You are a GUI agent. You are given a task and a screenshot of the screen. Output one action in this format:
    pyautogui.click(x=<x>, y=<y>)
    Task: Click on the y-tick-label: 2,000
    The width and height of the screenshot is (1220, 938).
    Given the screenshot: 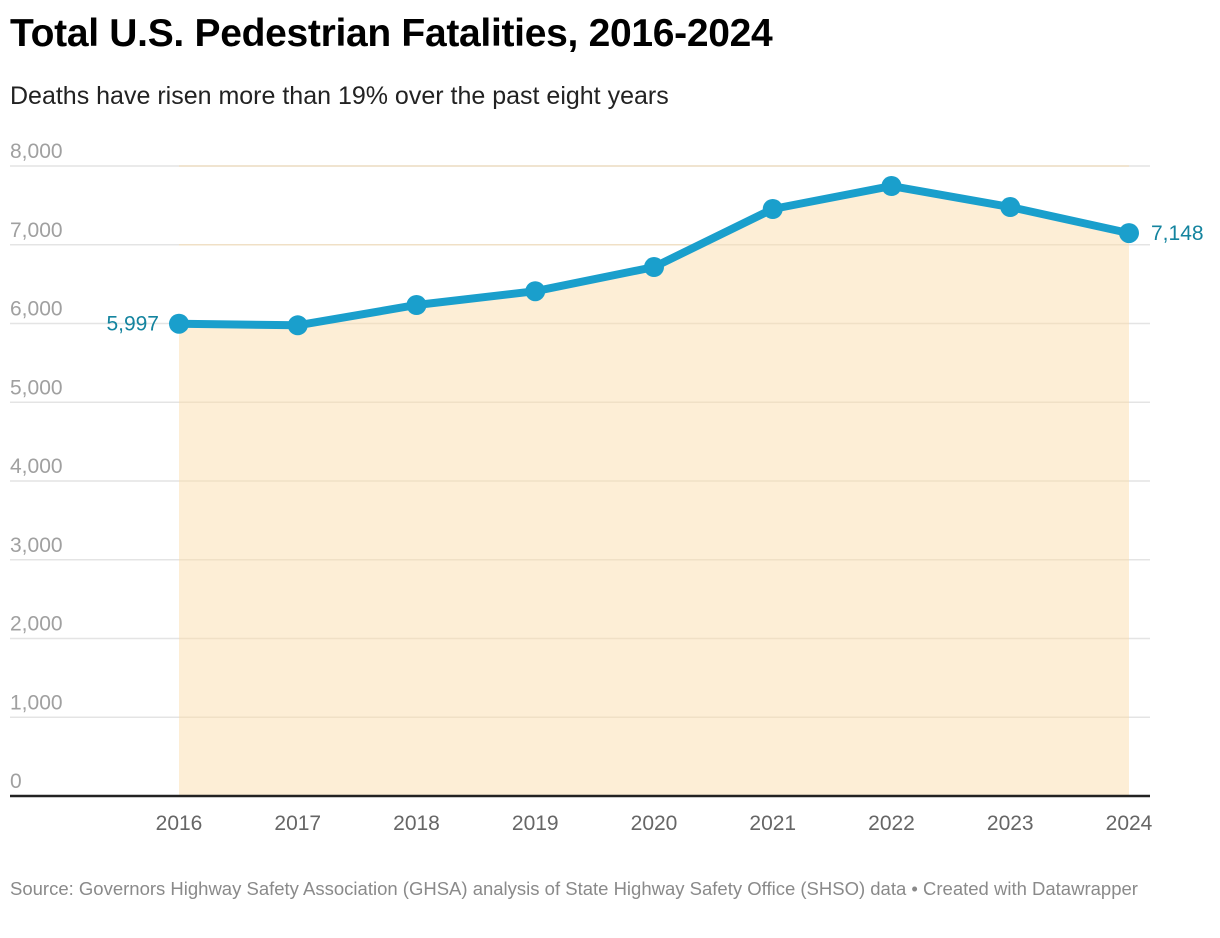 What is the action you would take?
    pyautogui.click(x=36, y=624)
    